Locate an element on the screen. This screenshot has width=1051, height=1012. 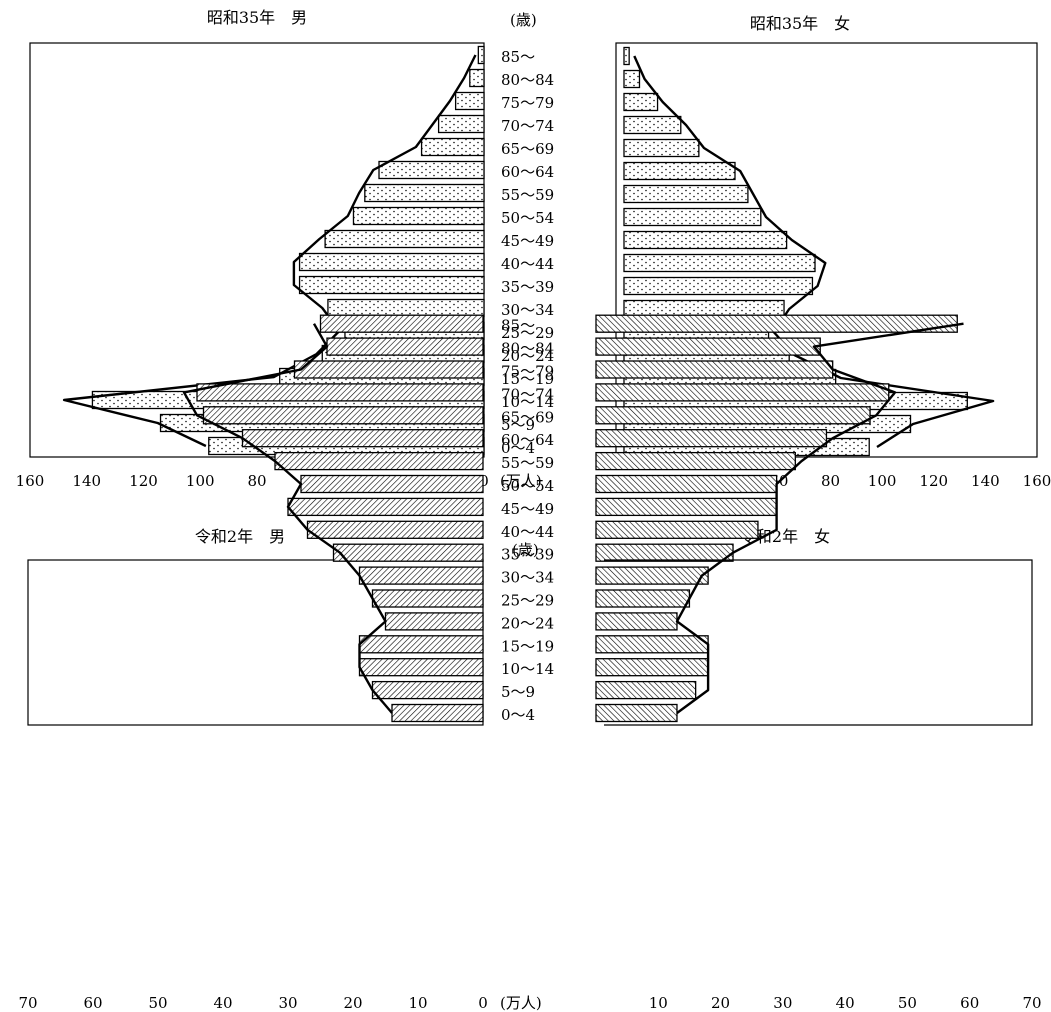
tick-label-s35-female: 100 is located at coordinates (882, 481).